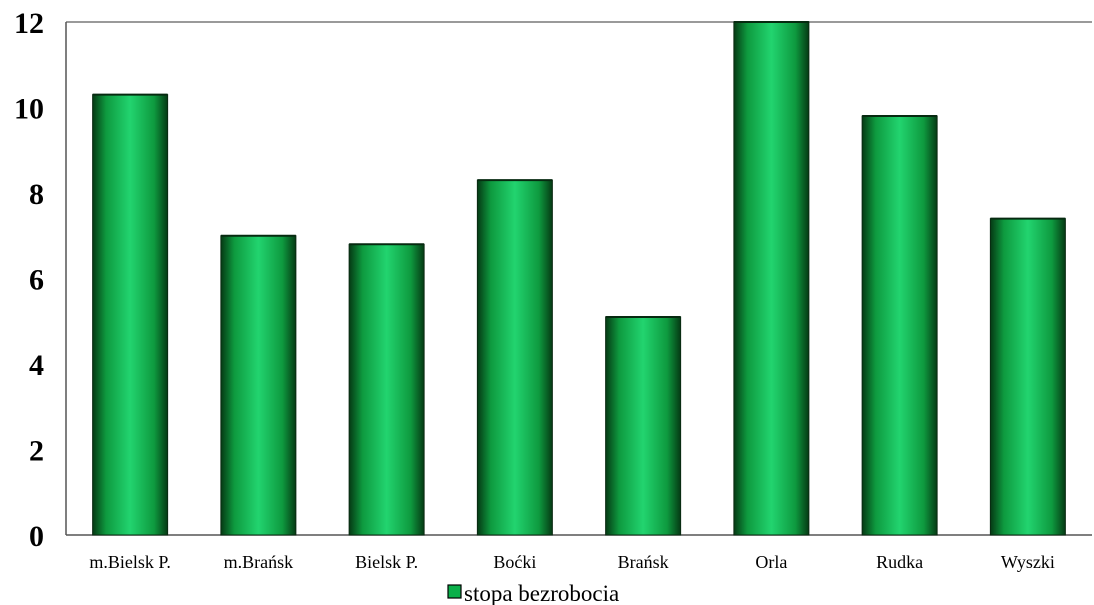  Describe the element at coordinates (36, 365) in the screenshot. I see `y-tick-label: 4` at that location.